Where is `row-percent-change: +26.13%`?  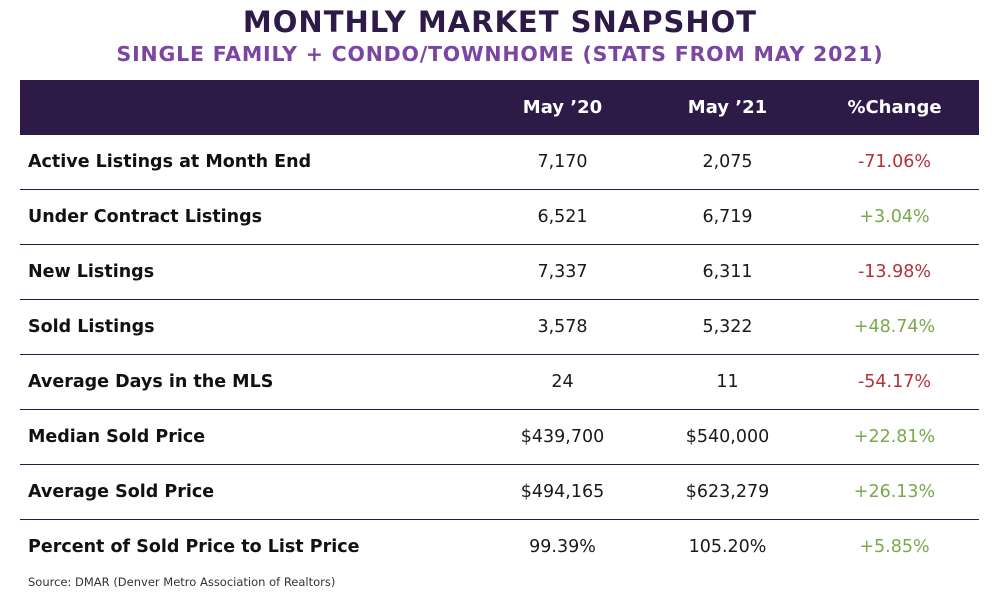 row-percent-change: +26.13% is located at coordinates (894, 492).